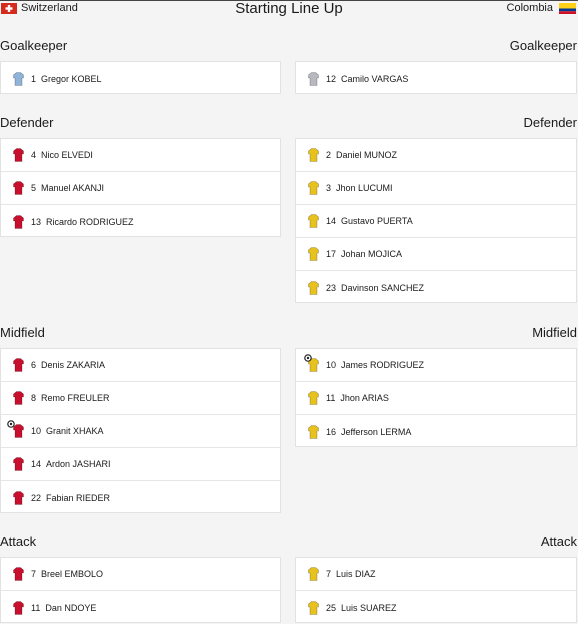 The image size is (578, 624). I want to click on player-name: Ardon JASHARI, so click(78, 464).